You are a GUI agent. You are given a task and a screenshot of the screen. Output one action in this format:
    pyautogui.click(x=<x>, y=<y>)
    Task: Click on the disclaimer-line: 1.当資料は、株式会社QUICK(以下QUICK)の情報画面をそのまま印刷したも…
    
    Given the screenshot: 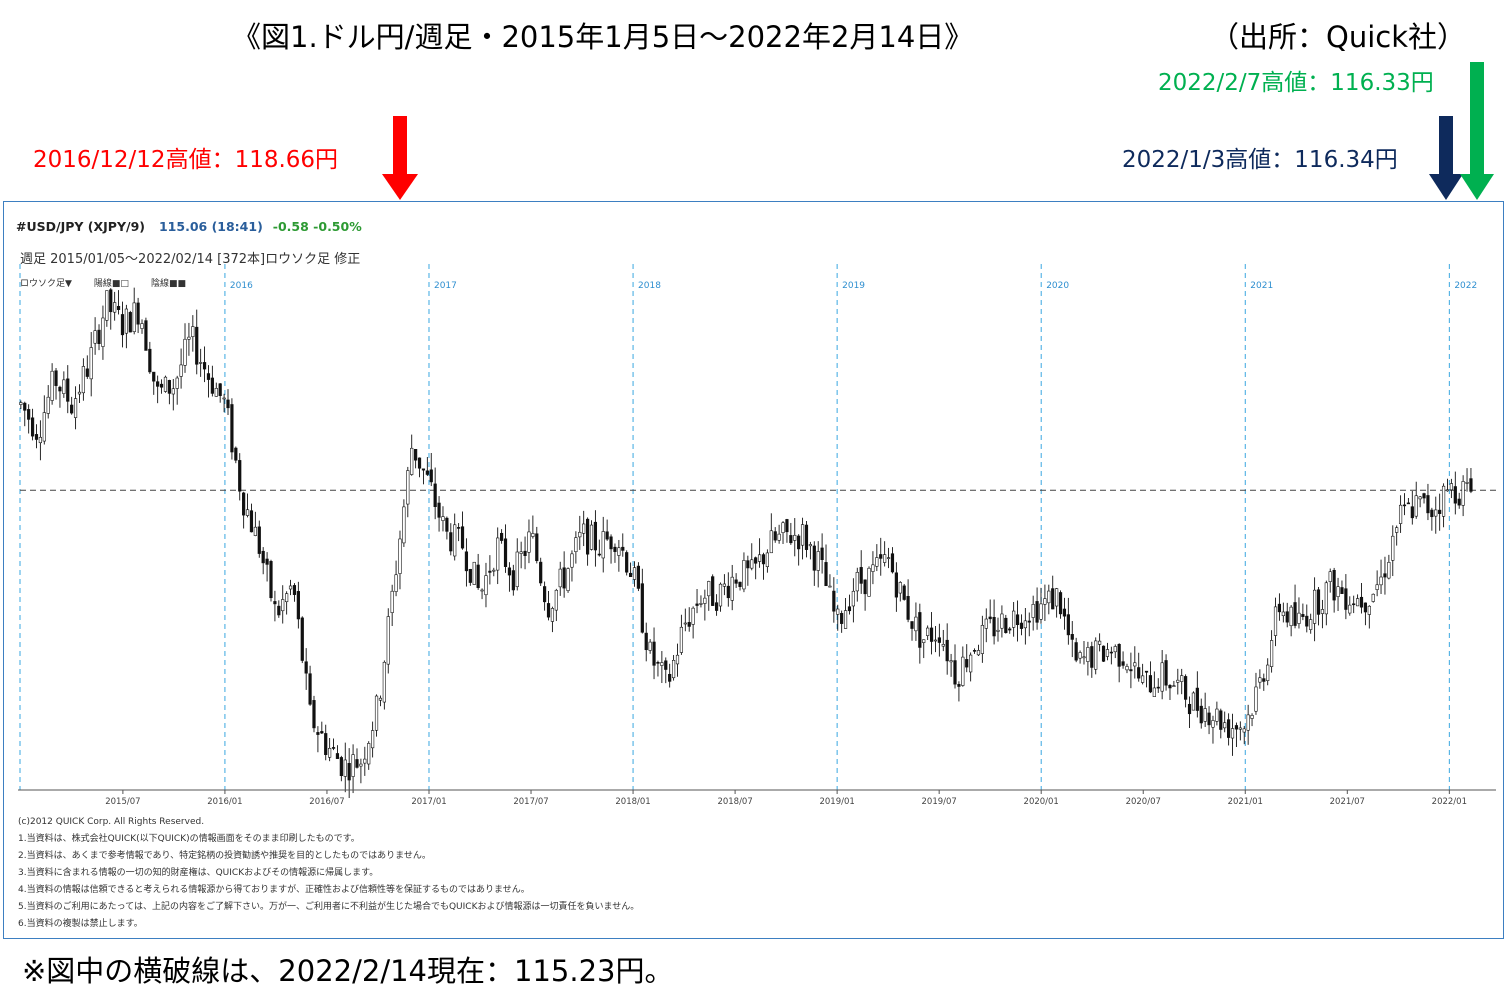 What is the action you would take?
    pyautogui.click(x=189, y=839)
    